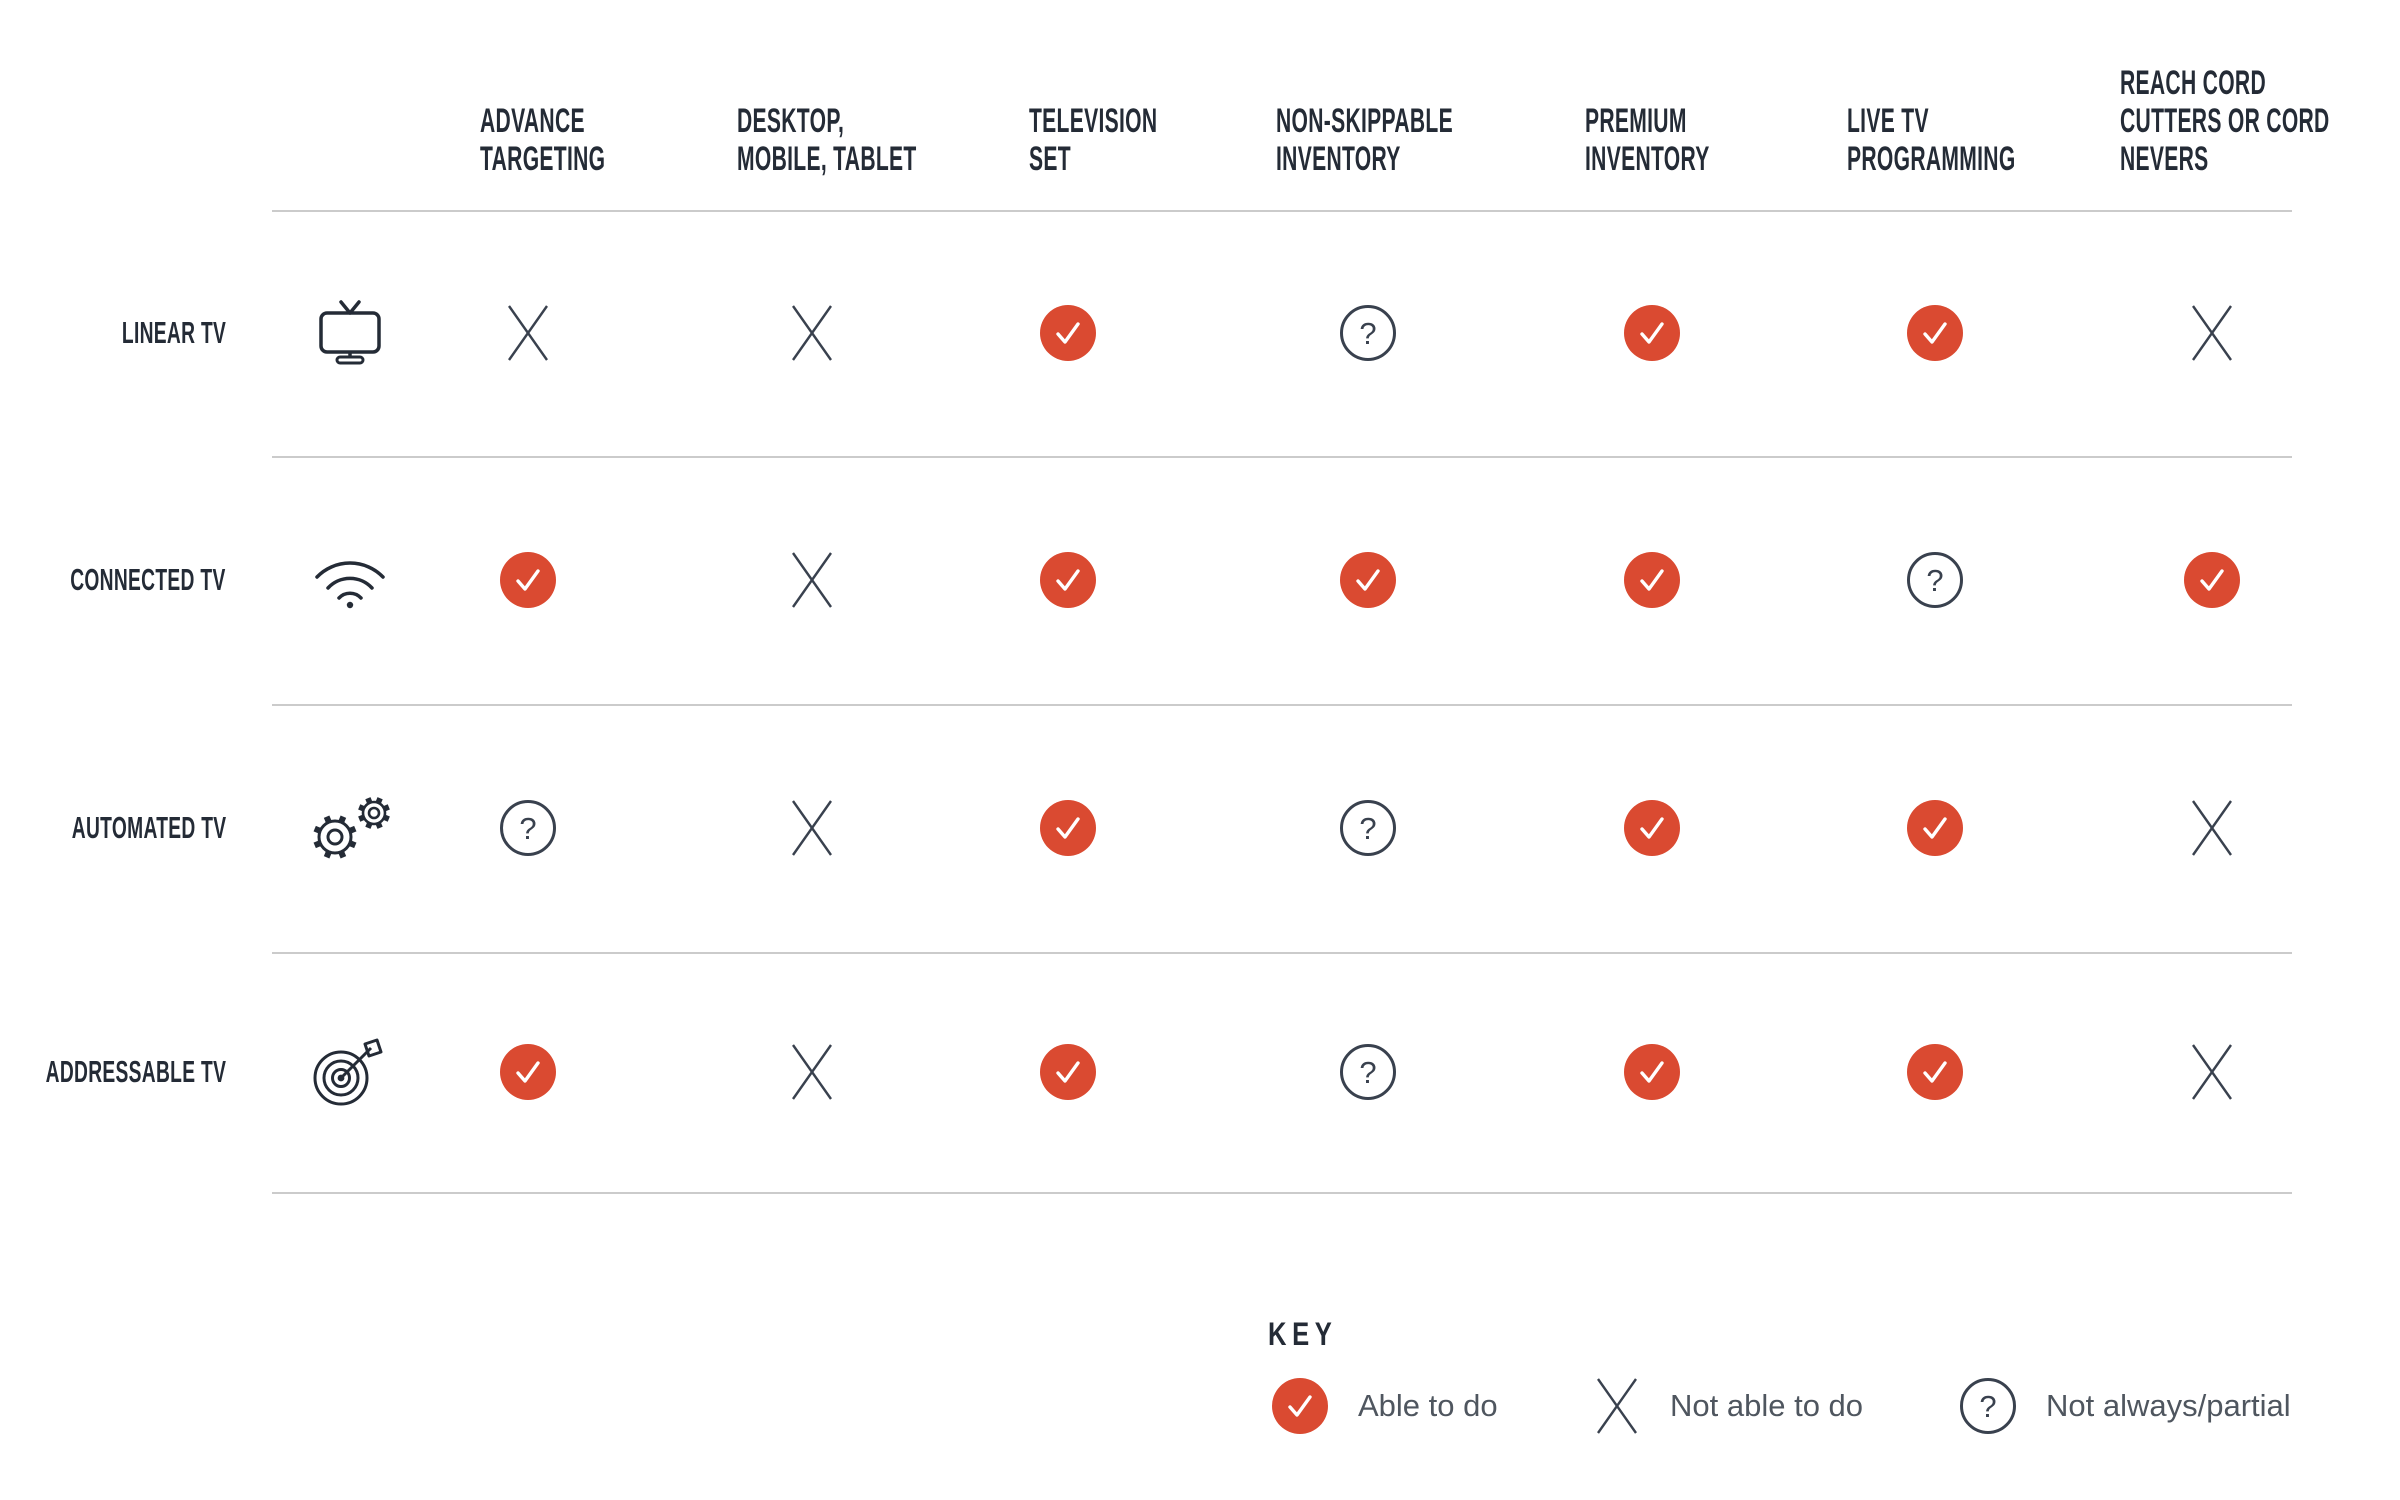  Describe the element at coordinates (1050, 159) in the screenshot. I see `column-header-line: SET` at that location.